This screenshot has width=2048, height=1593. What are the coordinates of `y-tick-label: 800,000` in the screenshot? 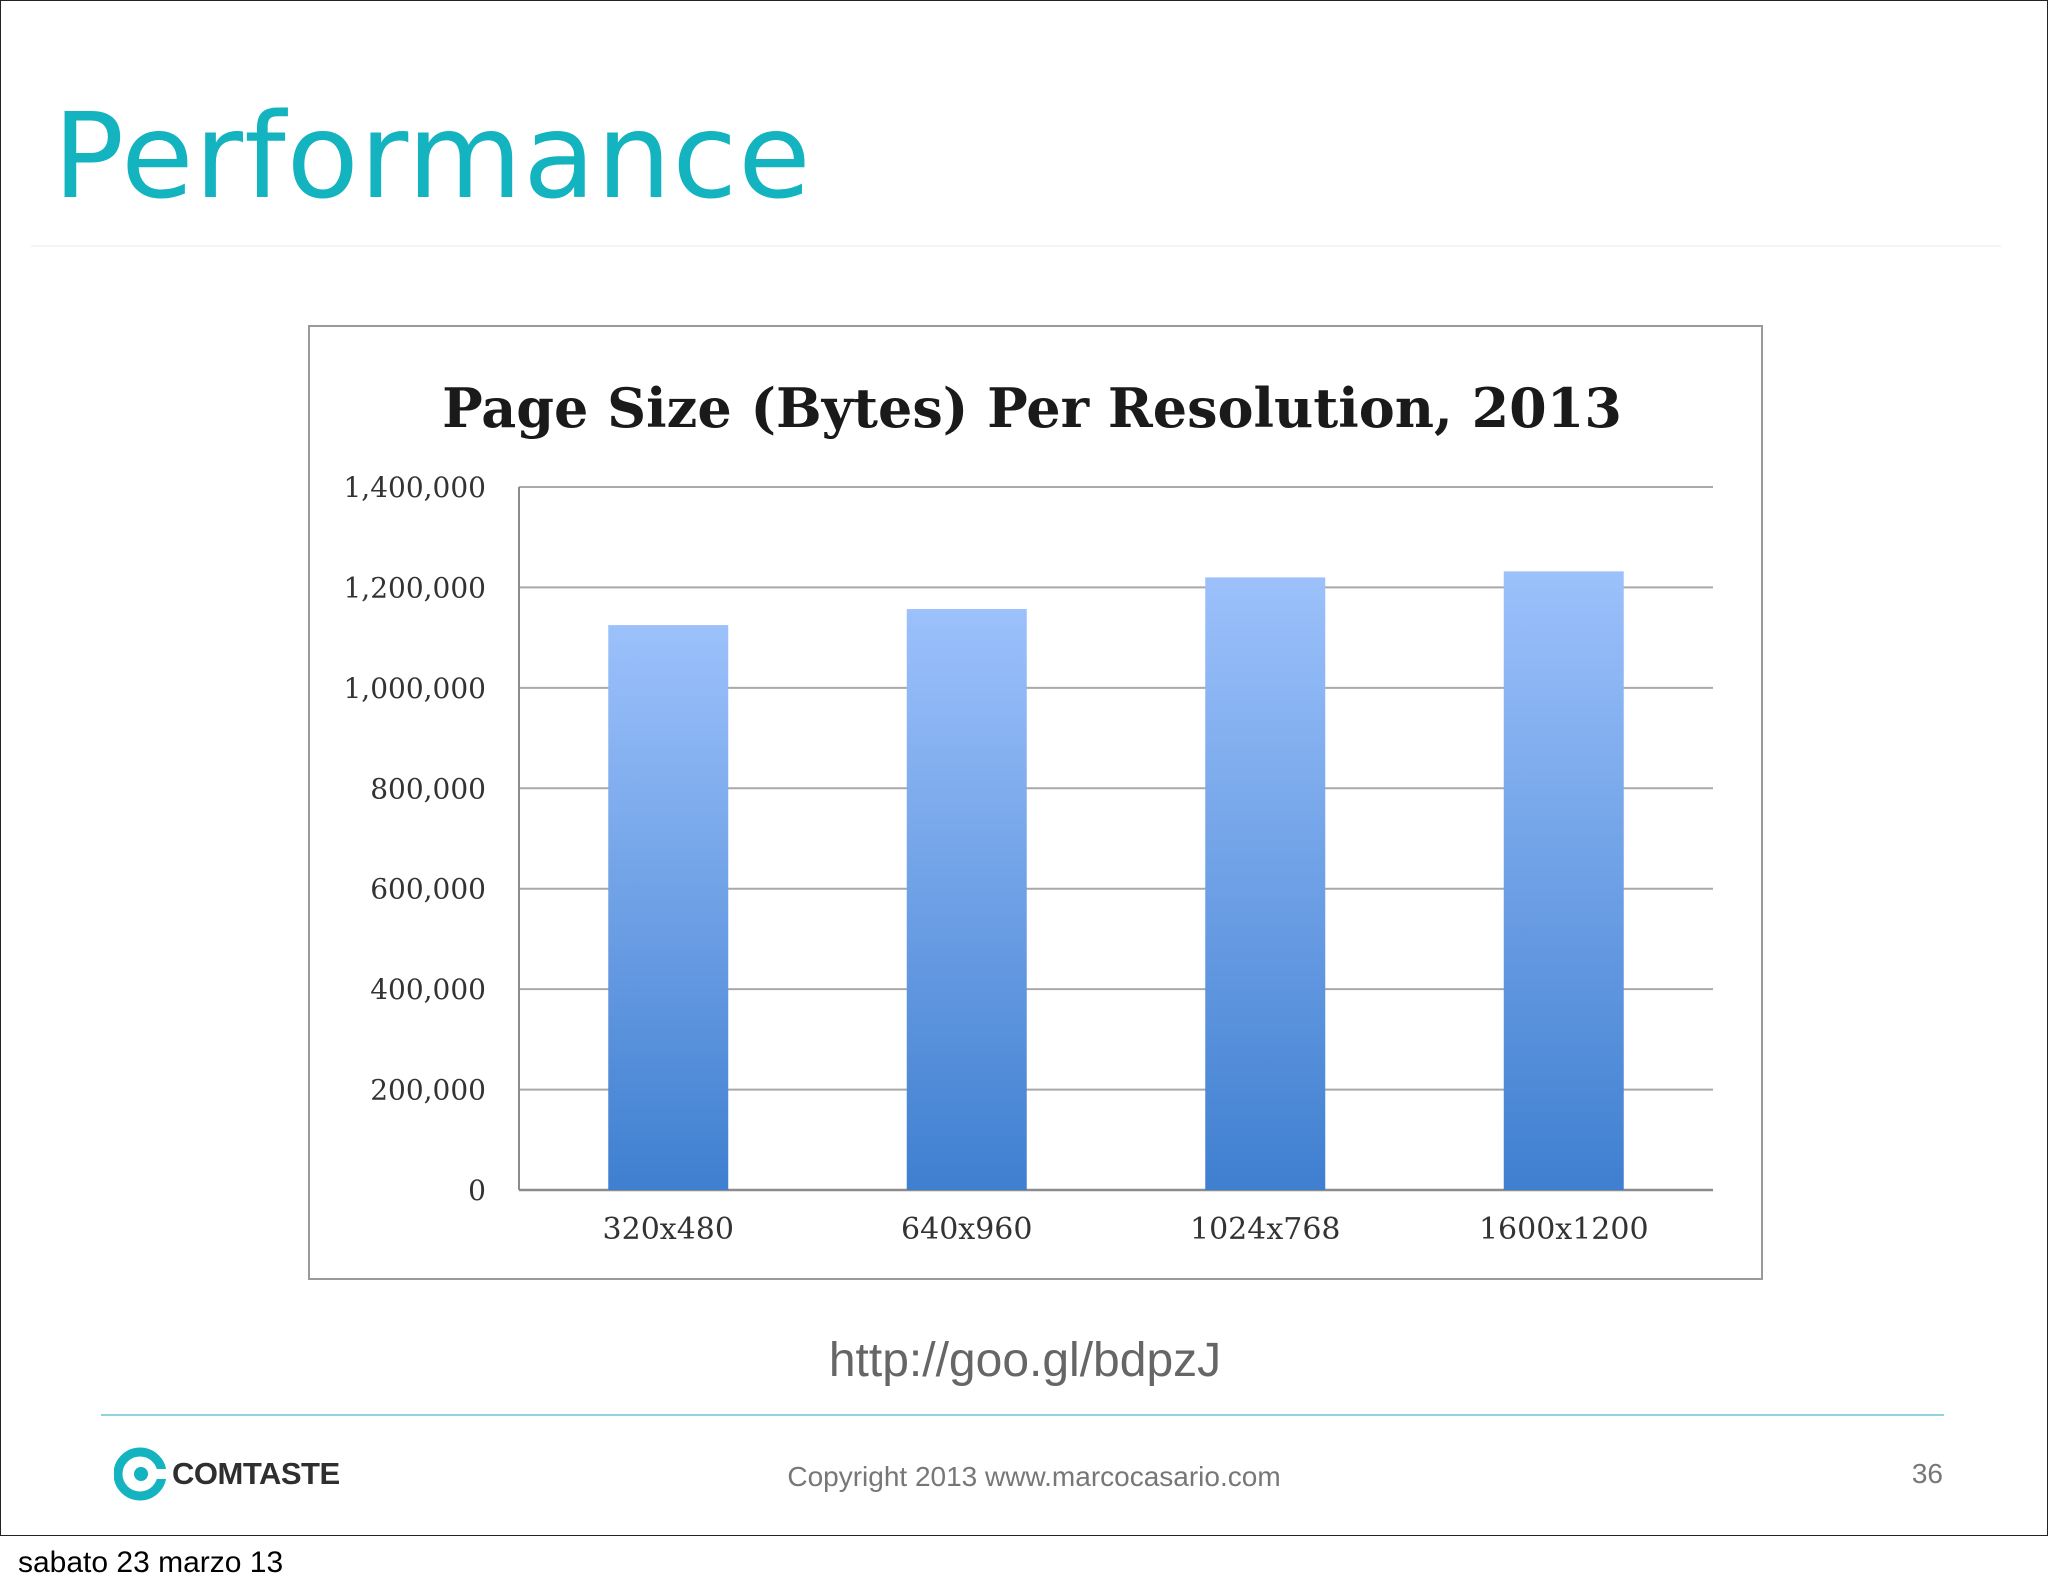 It's located at (428, 788).